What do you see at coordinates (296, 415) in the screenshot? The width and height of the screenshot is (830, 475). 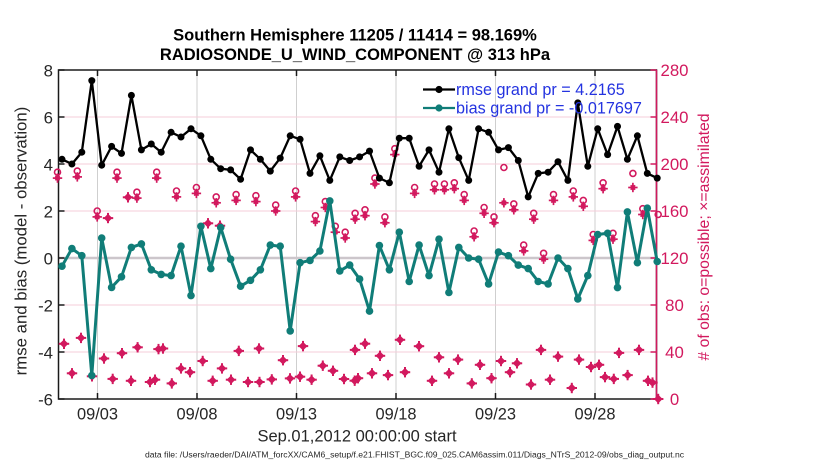 I see `svg-text: 09/13` at bounding box center [296, 415].